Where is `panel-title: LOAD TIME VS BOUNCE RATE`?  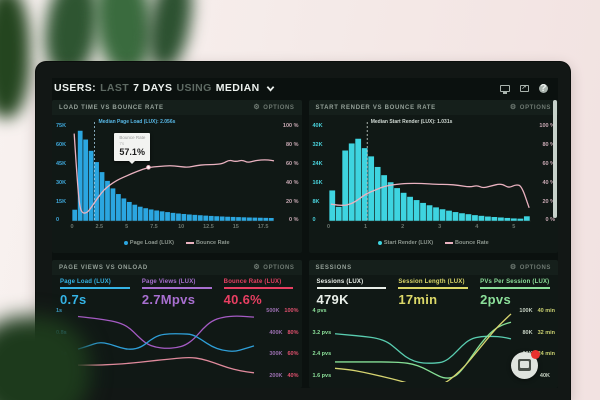 panel-title: LOAD TIME VS BOUNCE RATE is located at coordinates (111, 107).